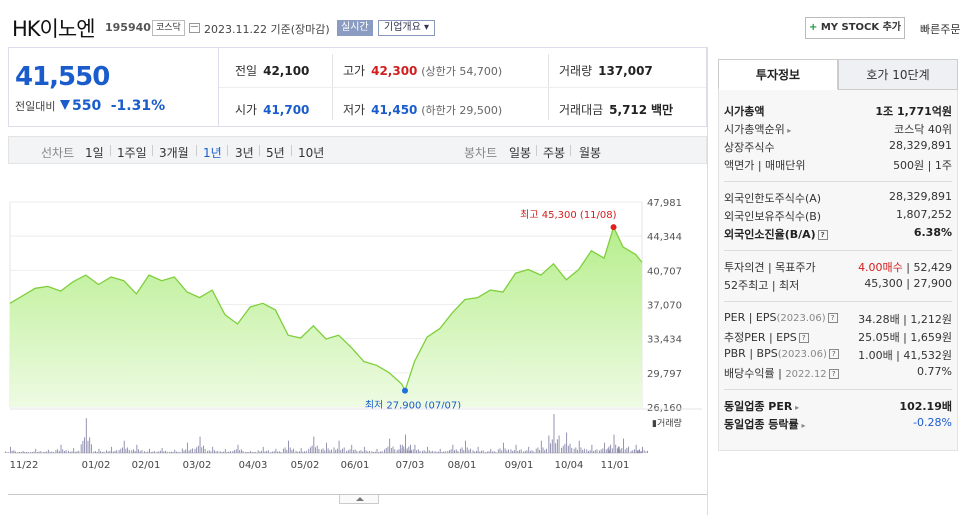 Image resolution: width=972 pixels, height=515 pixels. What do you see at coordinates (855, 28) in the screenshot?
I see `add-mystock-button: + MY STOCK 추가` at bounding box center [855, 28].